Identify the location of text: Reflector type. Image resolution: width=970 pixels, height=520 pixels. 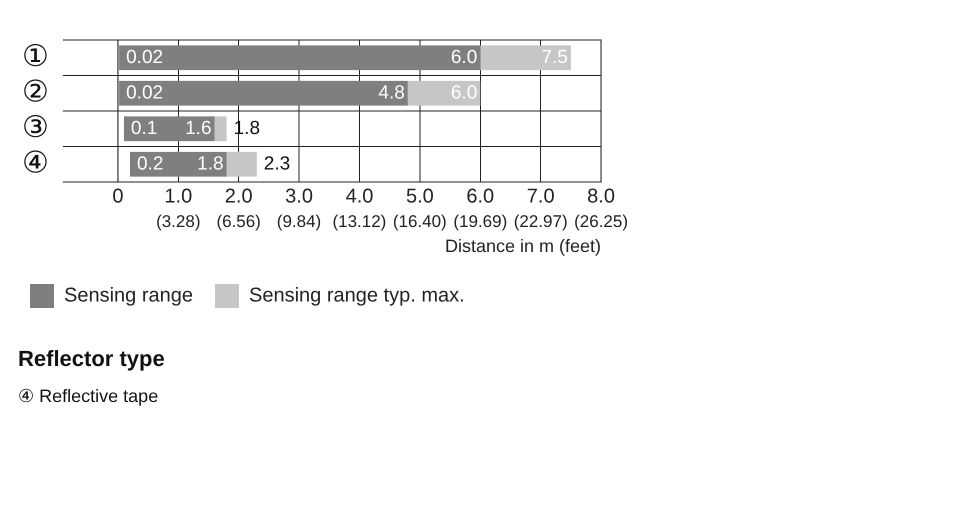
(92, 359).